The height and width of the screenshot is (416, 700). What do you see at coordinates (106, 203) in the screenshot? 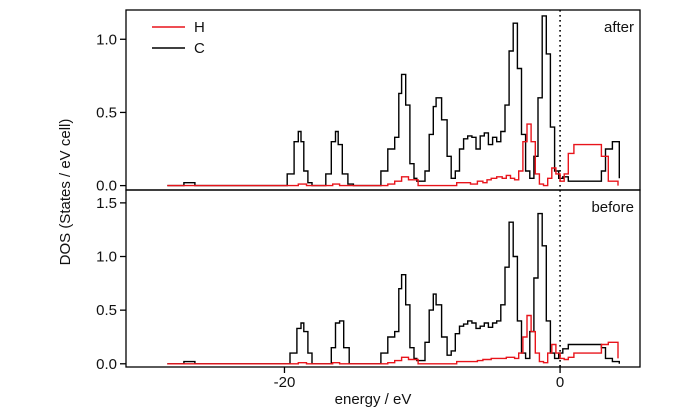
I see `y-tick-label: 1.5` at bounding box center [106, 203].